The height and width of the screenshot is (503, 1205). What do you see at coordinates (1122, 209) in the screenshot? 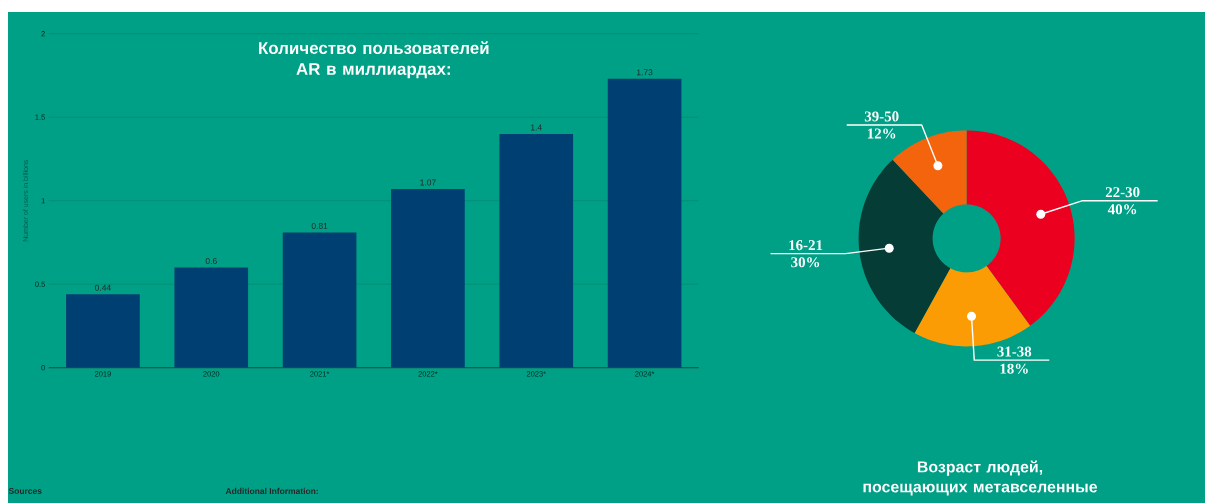
I see `data-label: 40%` at bounding box center [1122, 209].